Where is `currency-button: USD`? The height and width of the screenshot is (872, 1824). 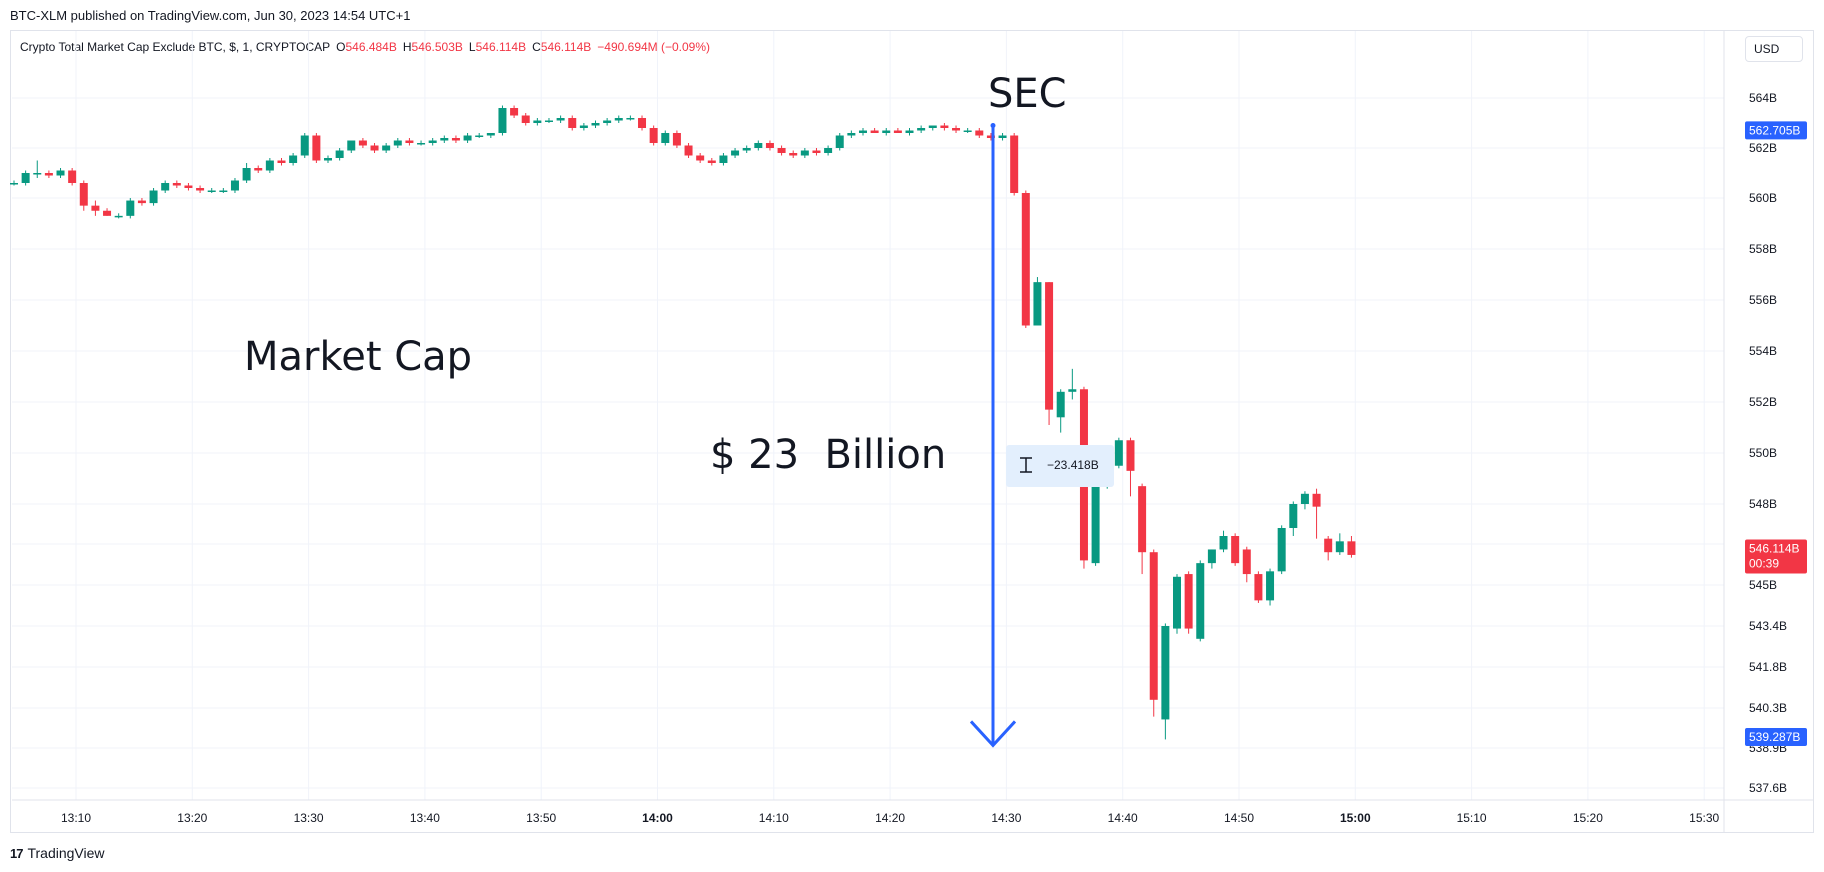 currency-button: USD is located at coordinates (1774, 49).